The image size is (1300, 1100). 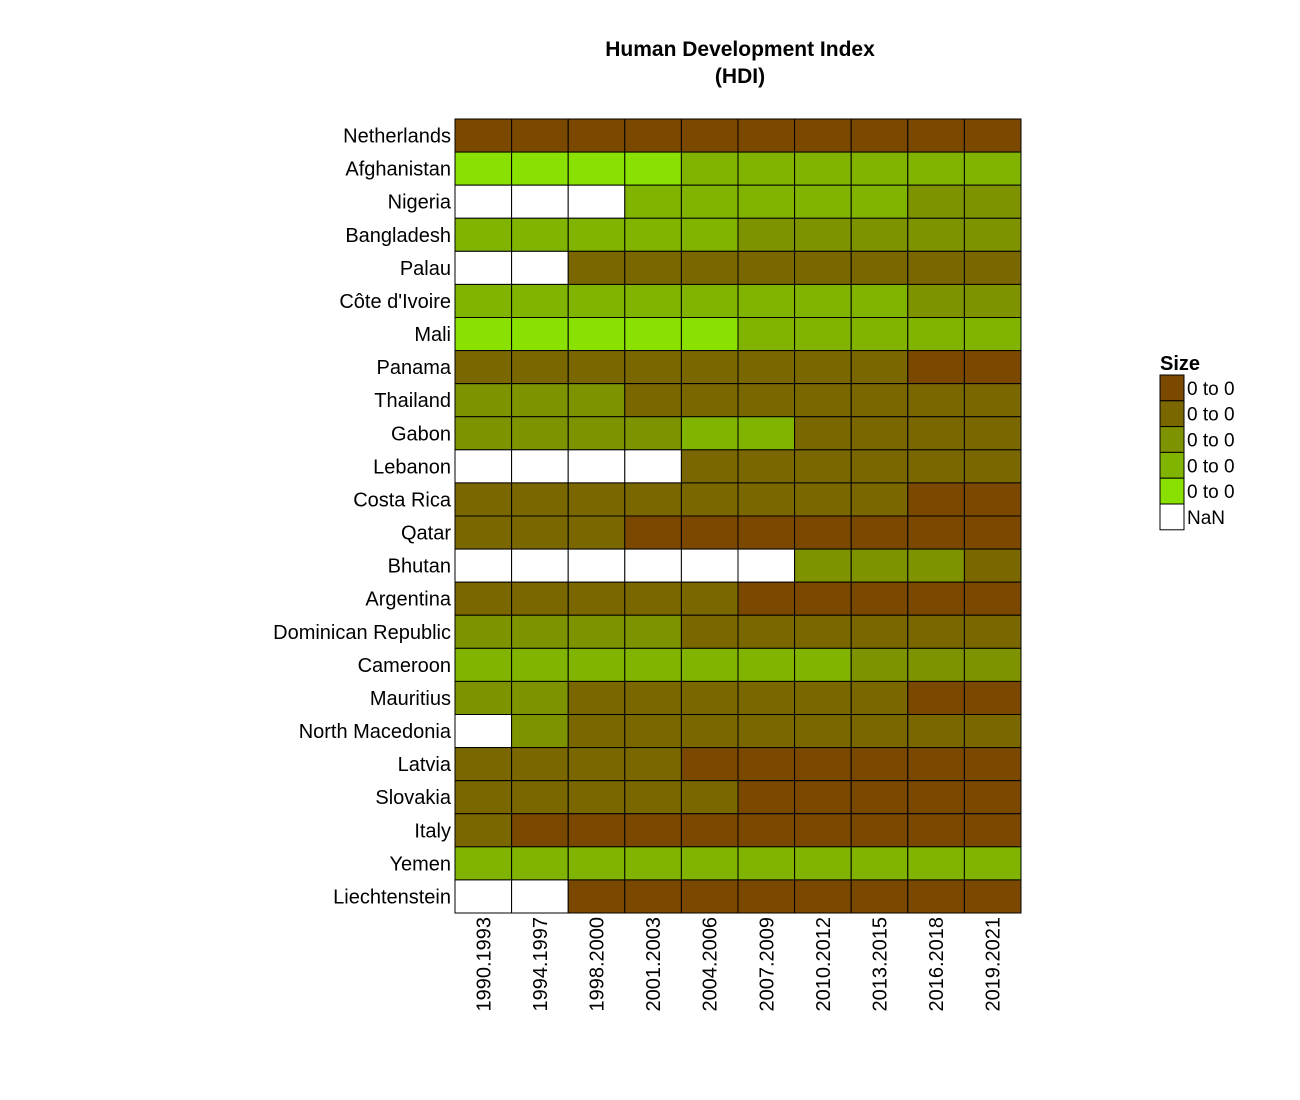 I want to click on column-label: 1998.2000, so click(x=598, y=964).